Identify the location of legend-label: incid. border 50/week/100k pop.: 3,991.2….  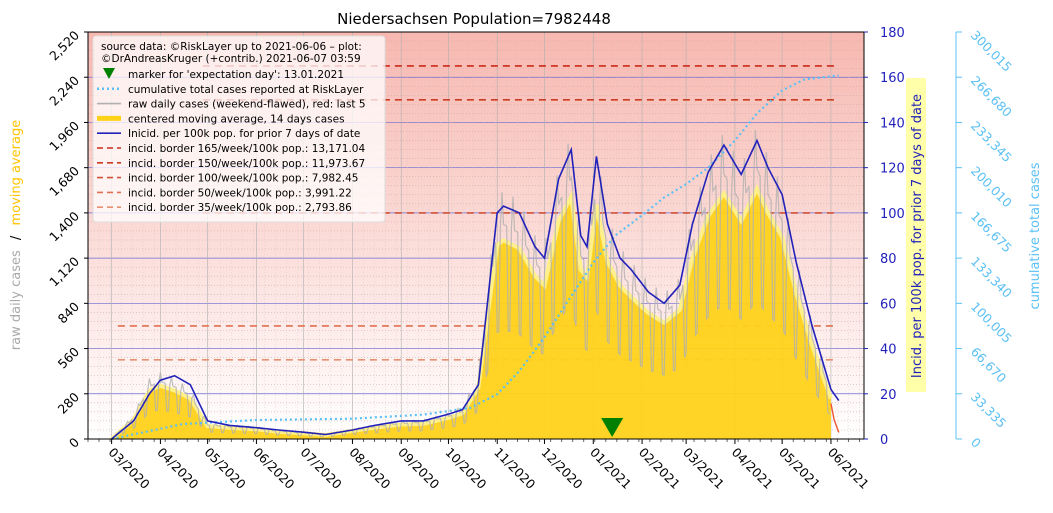
(240, 193).